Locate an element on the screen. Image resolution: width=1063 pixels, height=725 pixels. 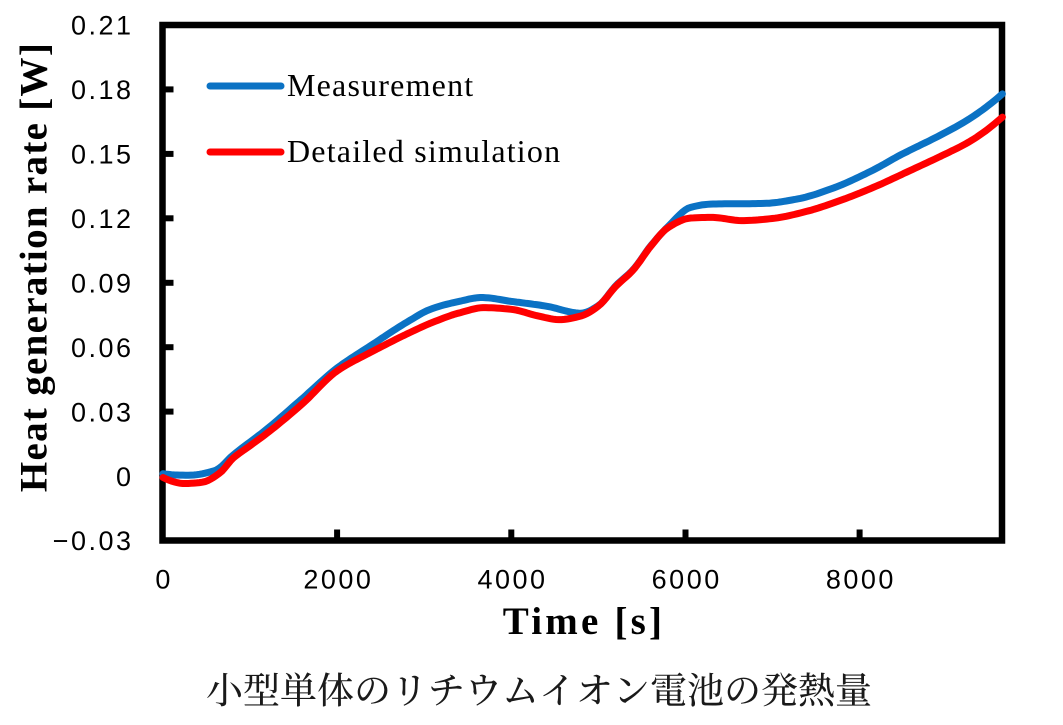
svg-text: 6000 is located at coordinates (687, 580).